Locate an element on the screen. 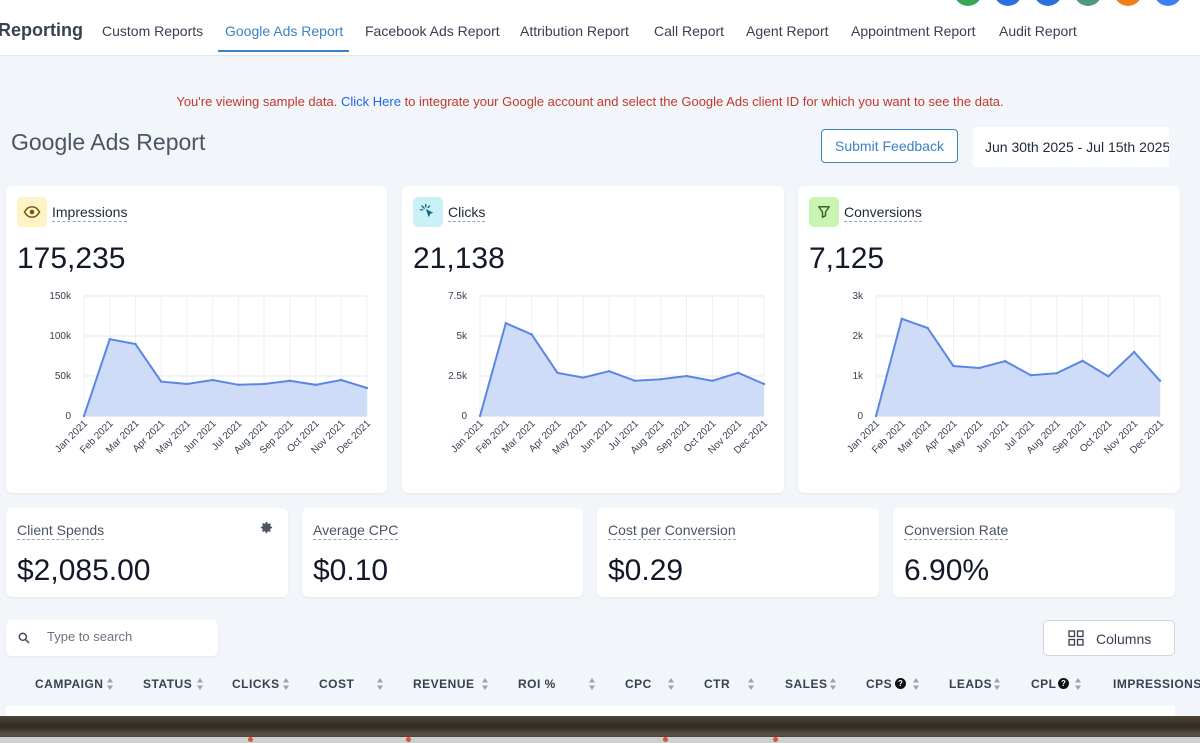 The height and width of the screenshot is (743, 1200). cost-per-conversion-card: Cost per Conversion $0.29 is located at coordinates (738, 552).